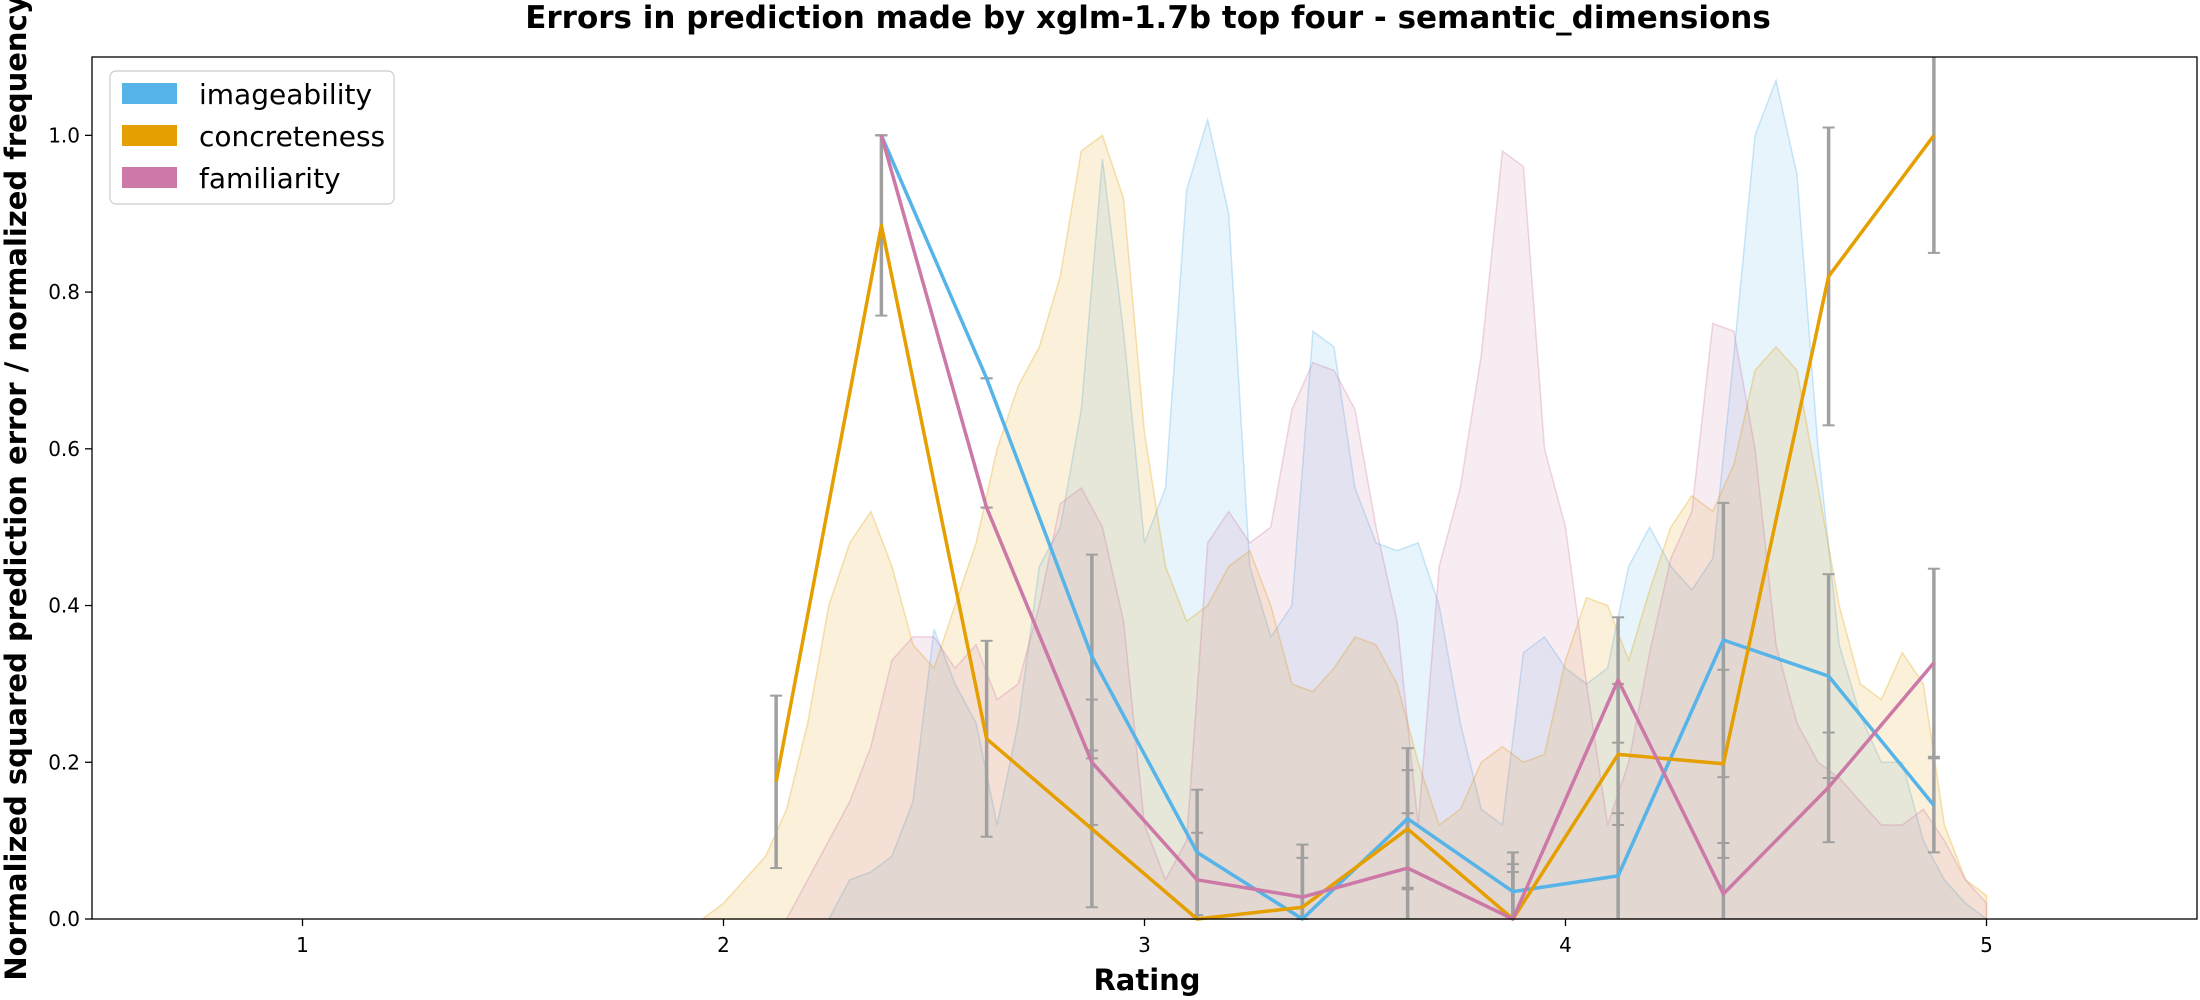 This screenshot has height=1000, width=2200. I want to click on x-tick-label: 2, so click(723, 945).